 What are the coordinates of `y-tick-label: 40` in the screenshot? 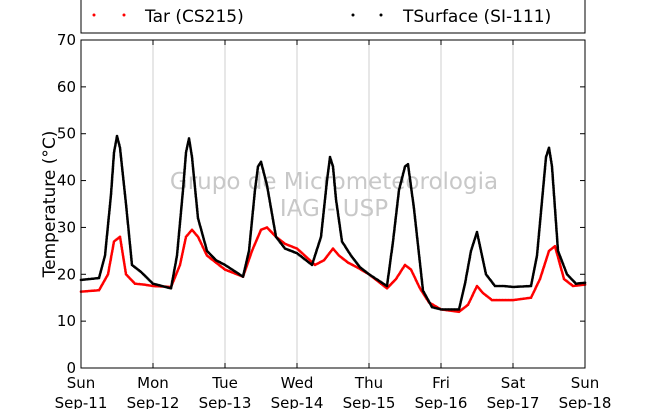 It's located at (66, 181).